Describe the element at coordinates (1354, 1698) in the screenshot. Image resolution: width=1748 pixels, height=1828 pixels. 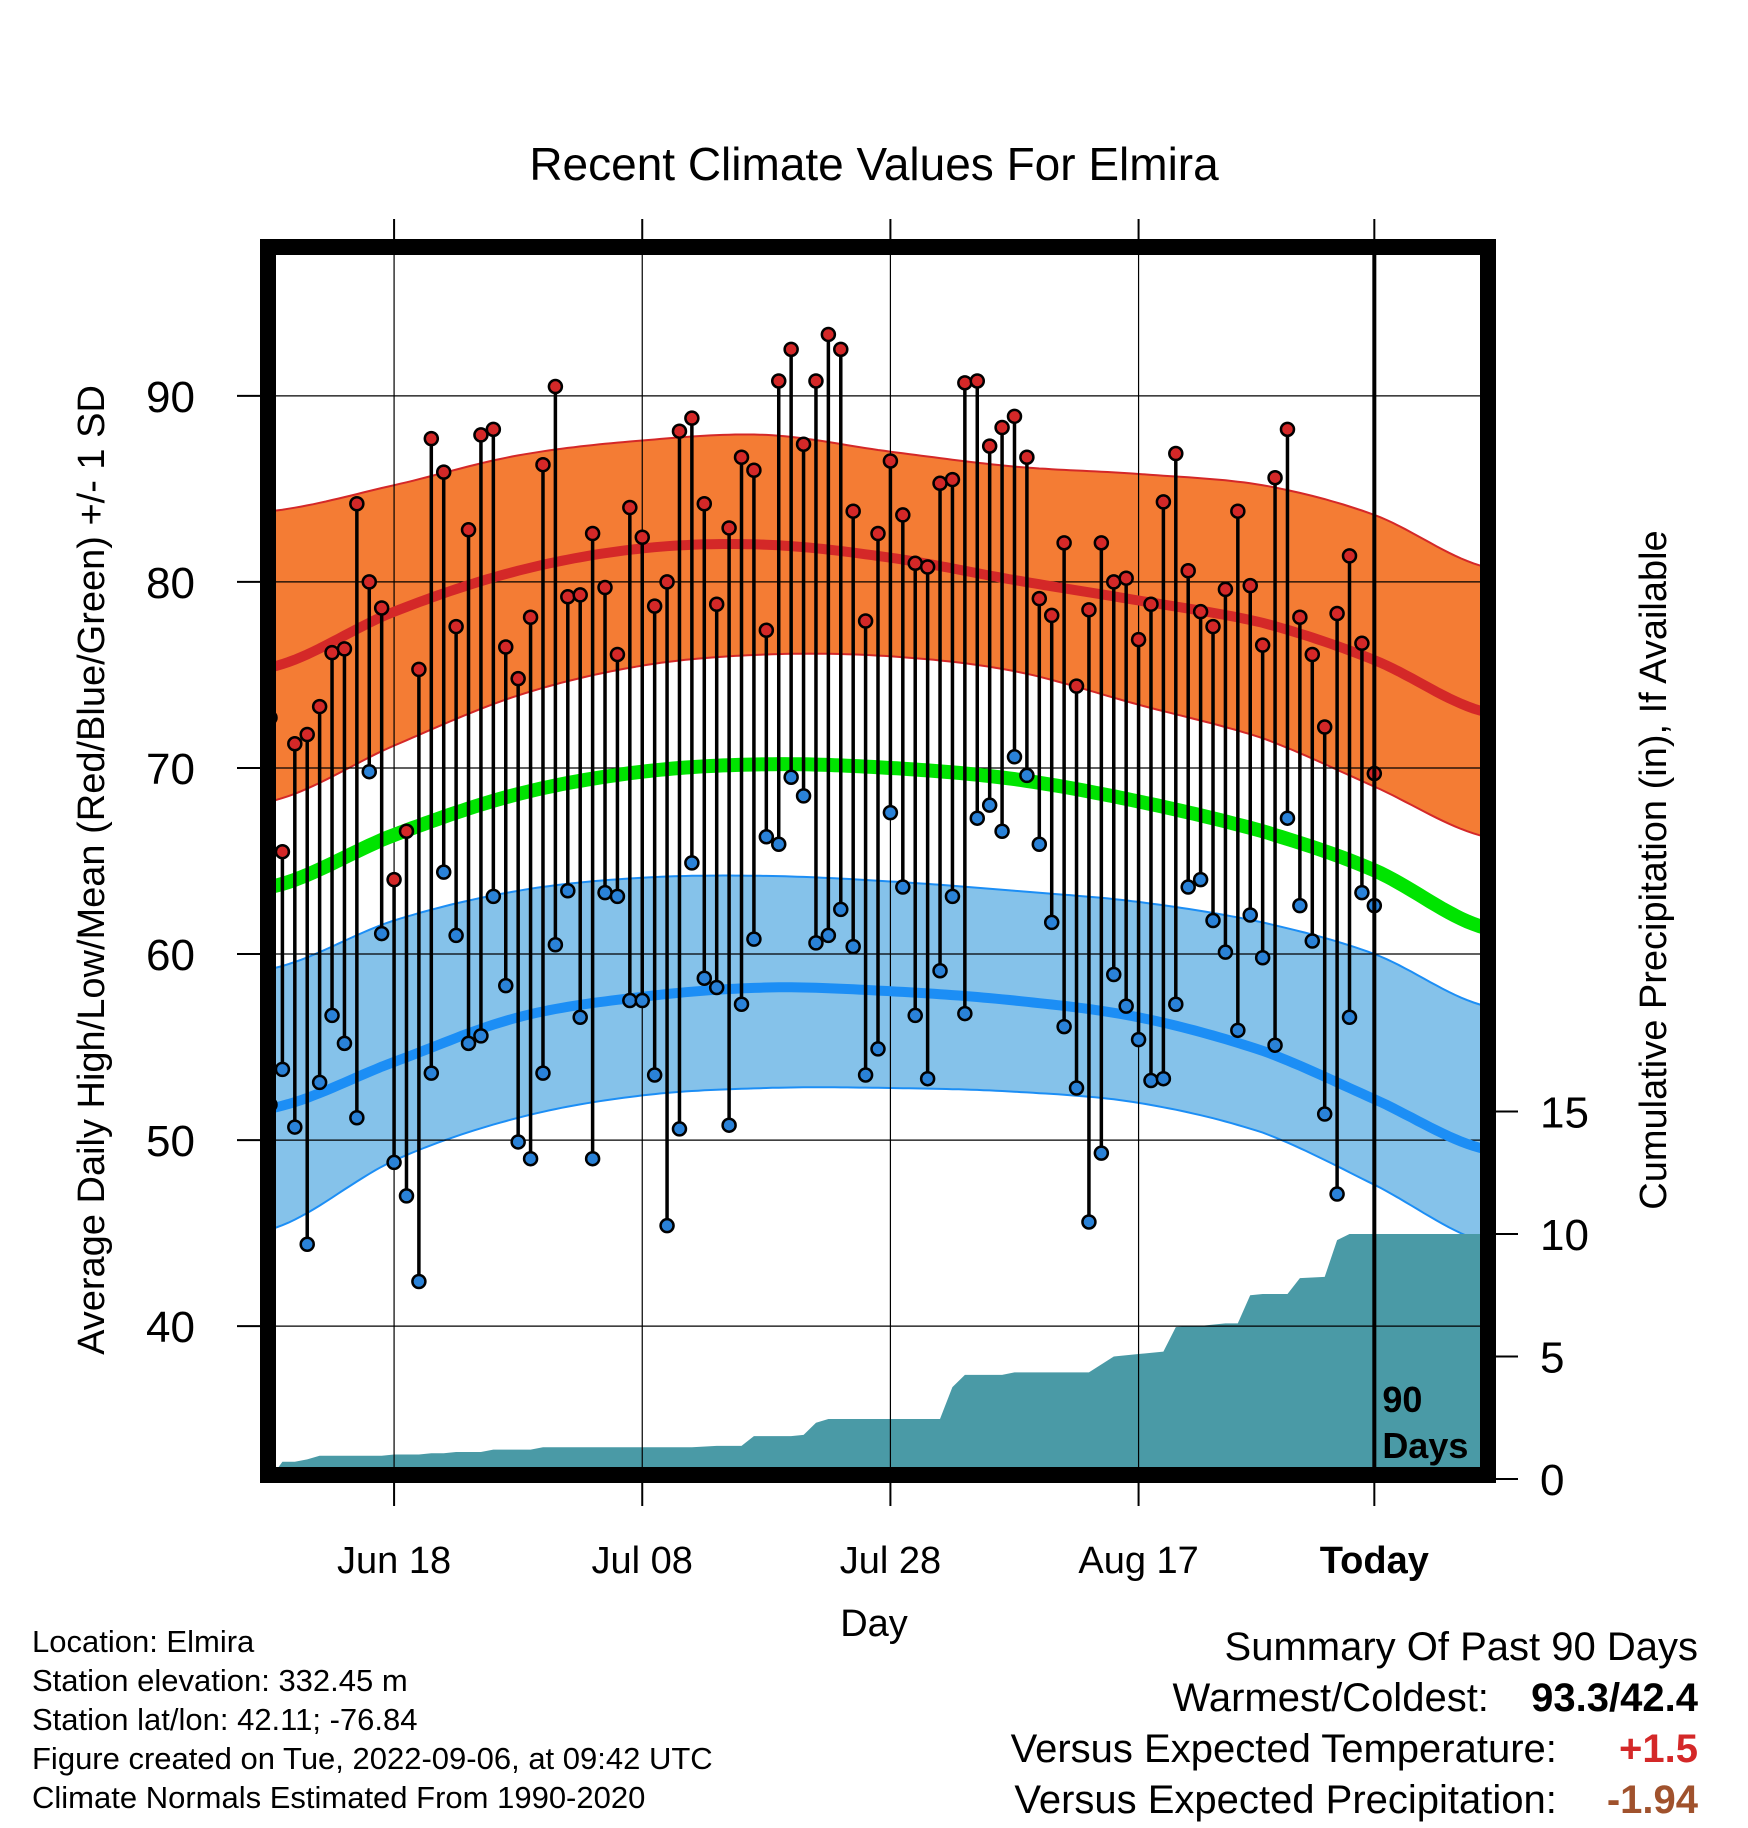
I see `summary-warm-cold: Warmest/Coldest: 93.3/42.4` at that location.